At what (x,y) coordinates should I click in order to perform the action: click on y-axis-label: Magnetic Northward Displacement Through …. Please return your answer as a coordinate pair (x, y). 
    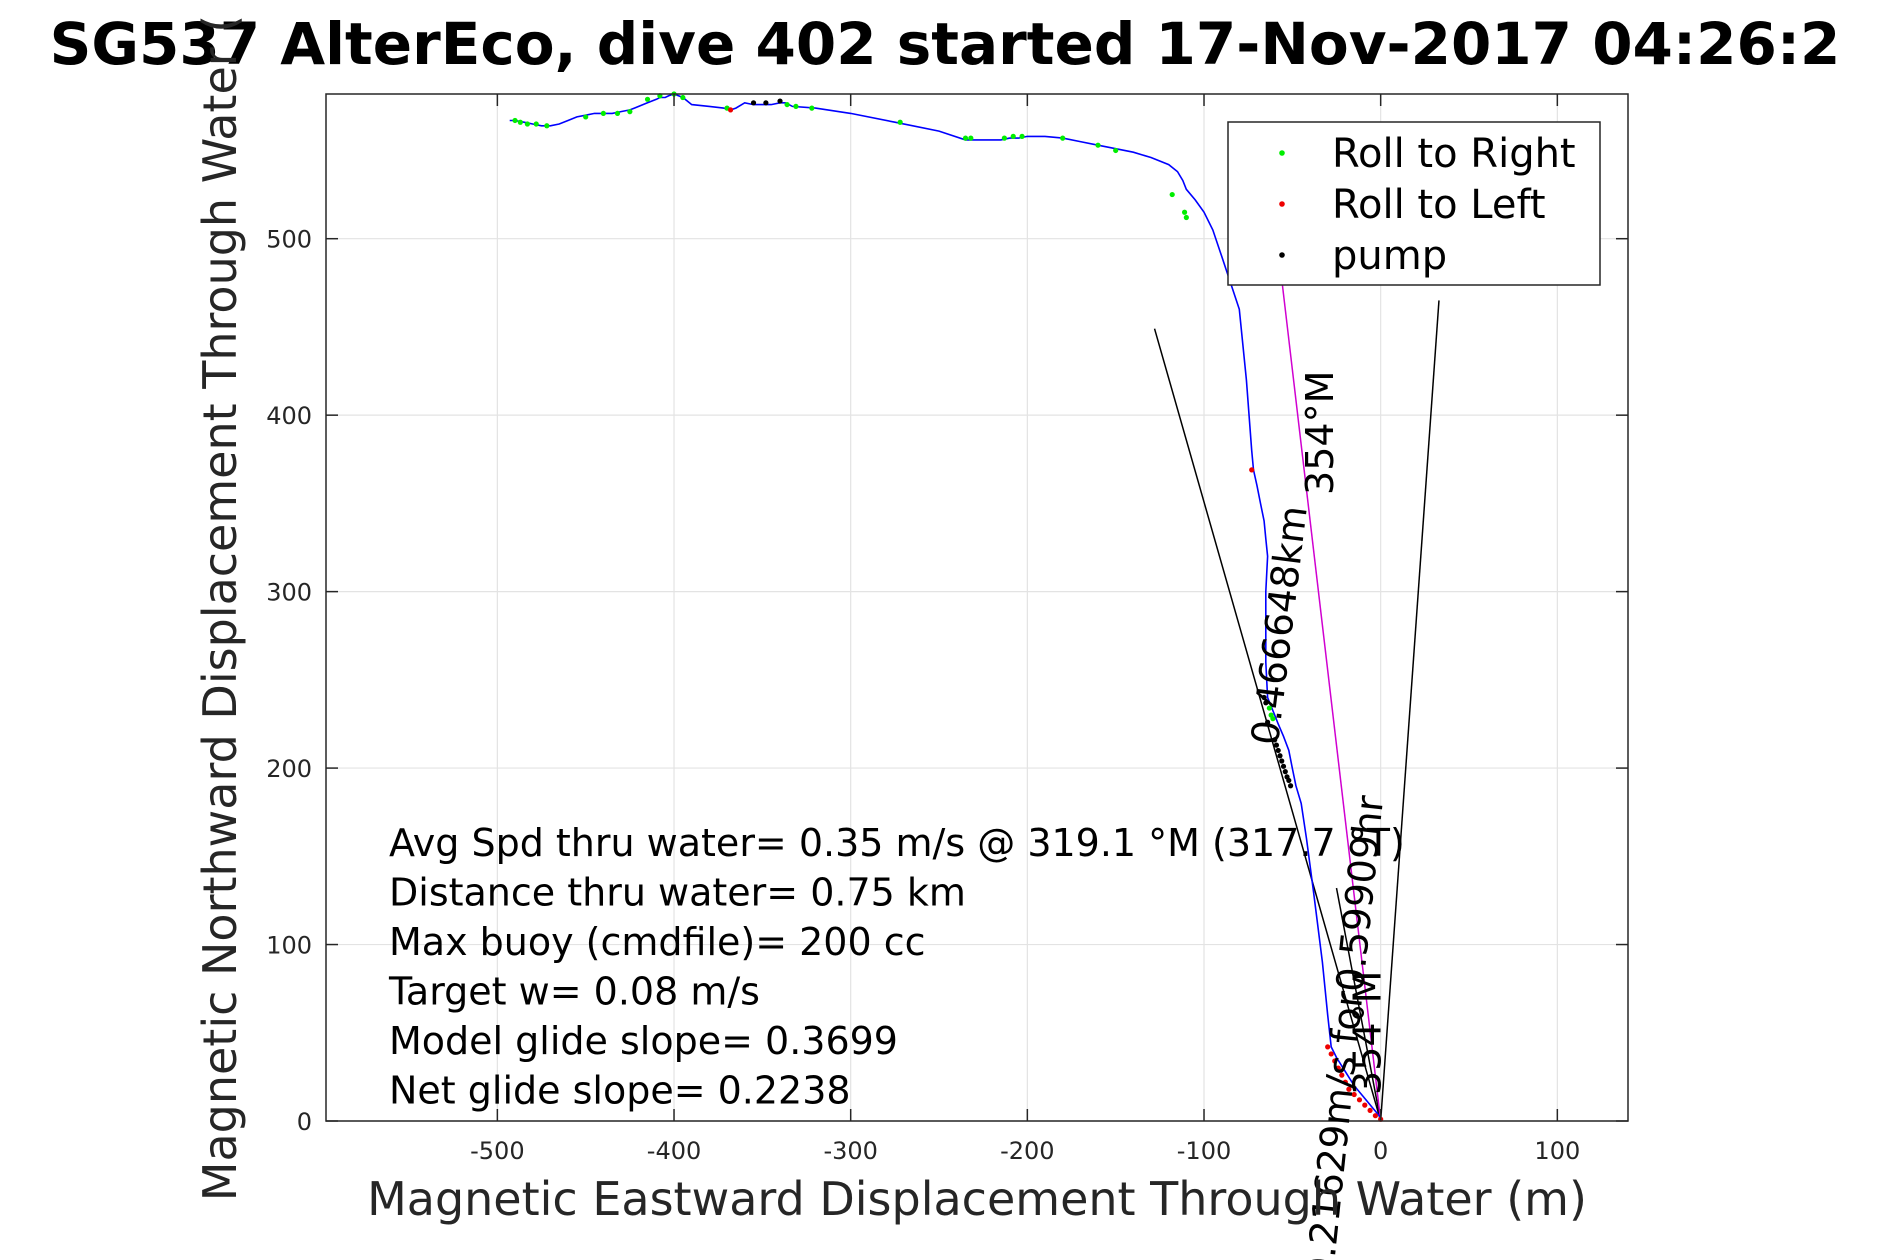
    Looking at the image, I should click on (220, 608).